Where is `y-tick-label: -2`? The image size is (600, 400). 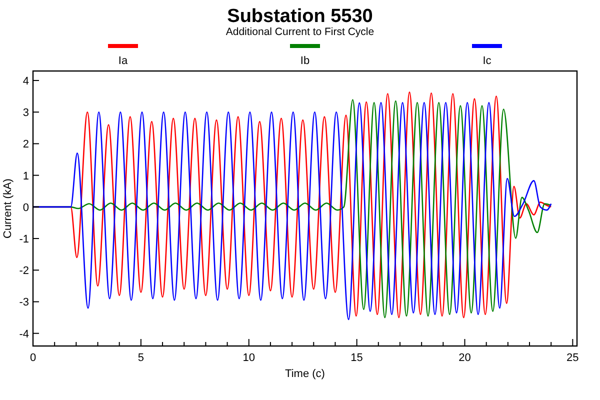
y-tick-label: -2 is located at coordinates (24, 271).